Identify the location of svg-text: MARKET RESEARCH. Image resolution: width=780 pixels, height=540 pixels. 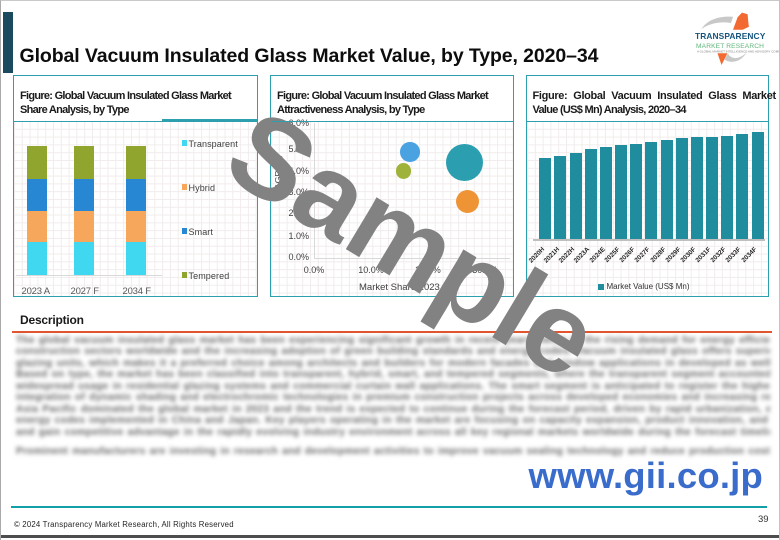
(730, 46).